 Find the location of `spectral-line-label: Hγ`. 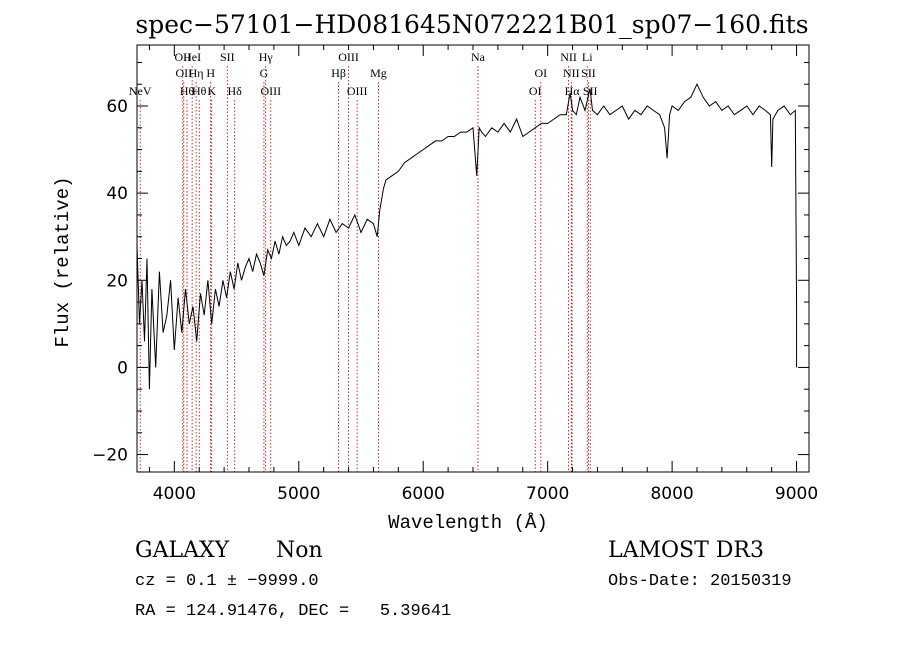

spectral-line-label: Hγ is located at coordinates (266, 57).